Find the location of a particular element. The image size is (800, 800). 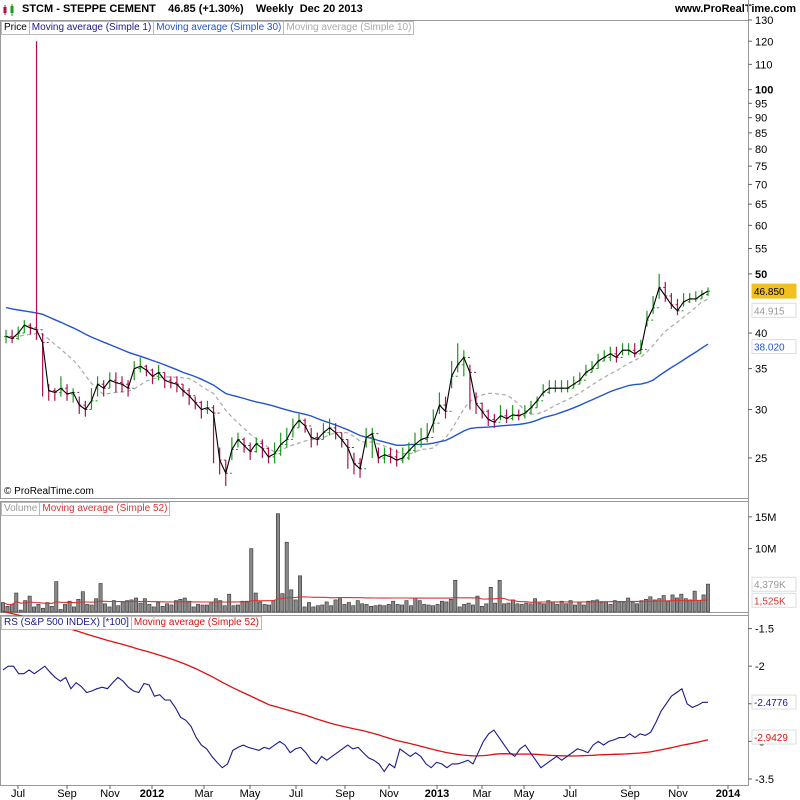

volume-ma-value-tag: 1,525K is located at coordinates (770, 601).